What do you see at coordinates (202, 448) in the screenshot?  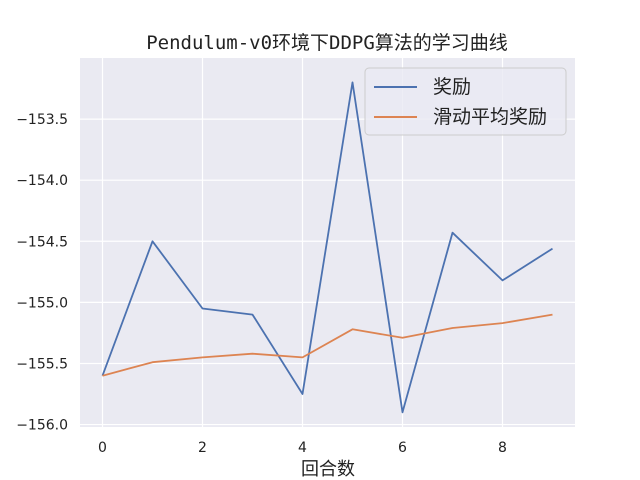 I see `x-tick-label: 2` at bounding box center [202, 448].